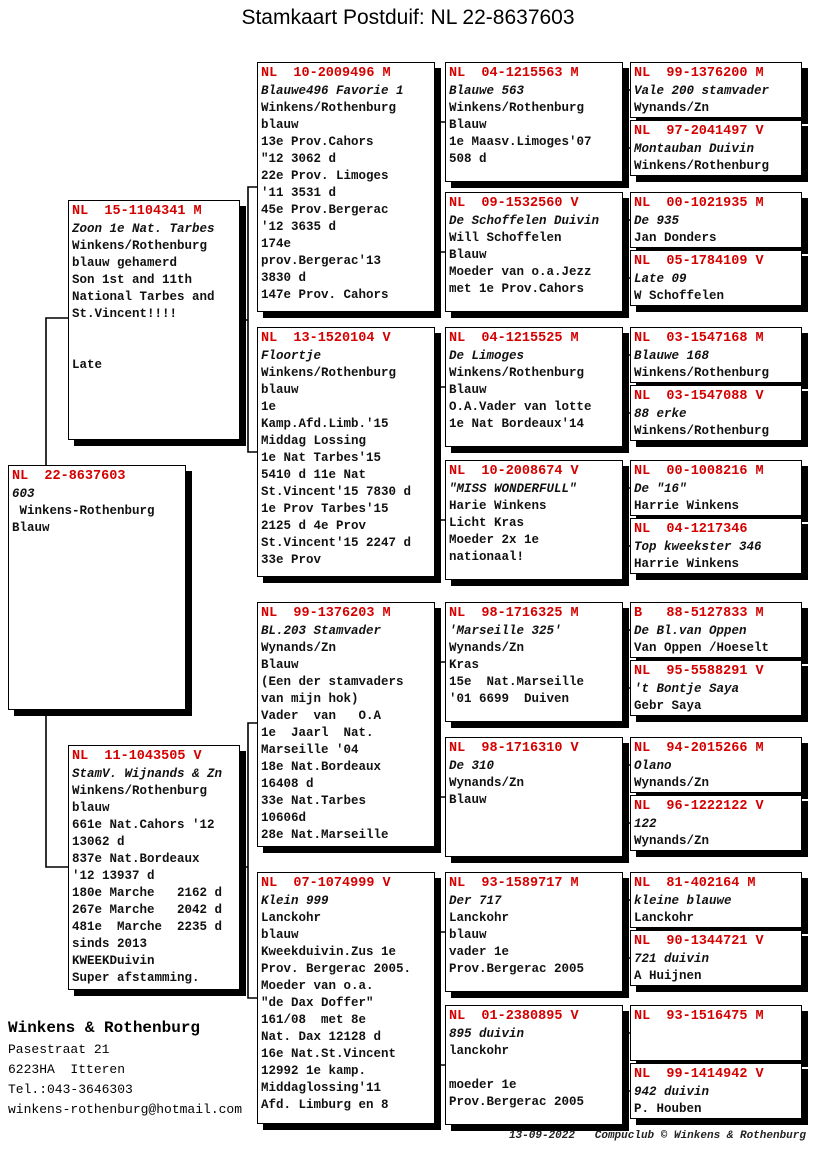  I want to click on pedigree-text-line: 16408 d, so click(287, 784).